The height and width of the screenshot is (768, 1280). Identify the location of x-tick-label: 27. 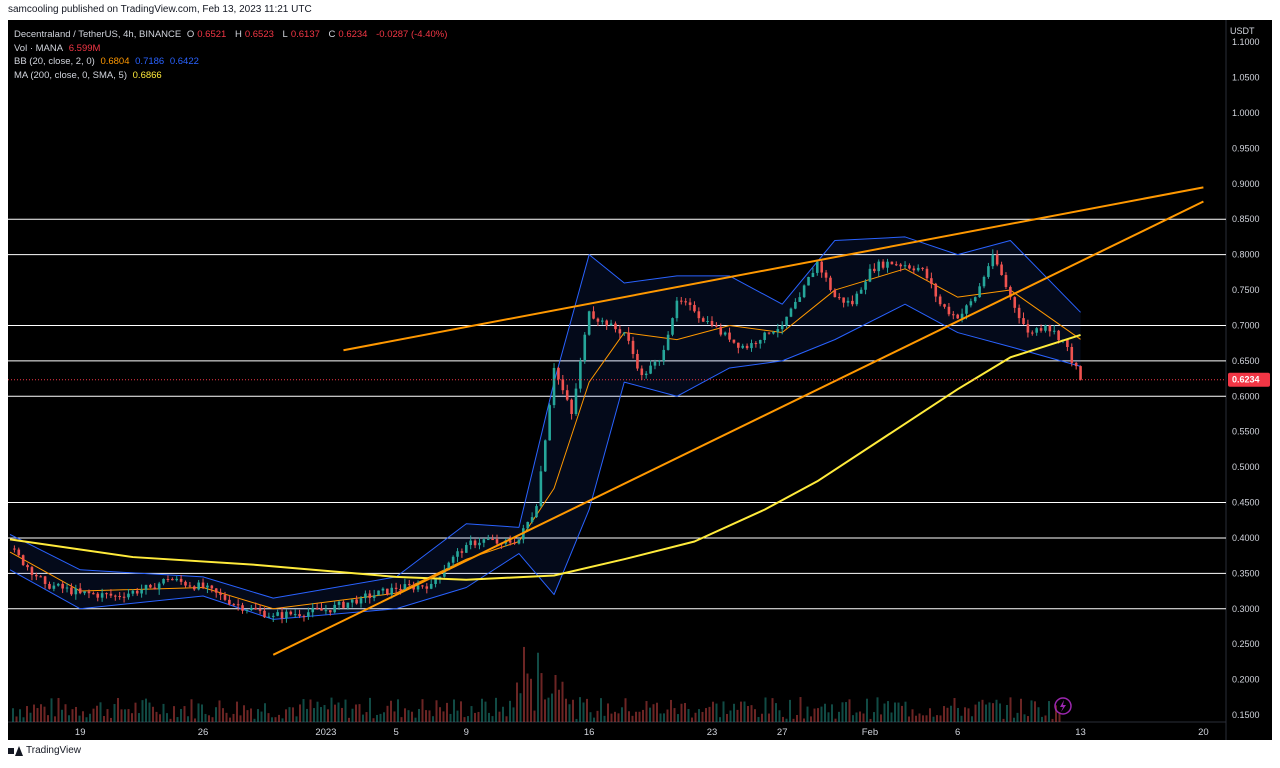
(782, 732).